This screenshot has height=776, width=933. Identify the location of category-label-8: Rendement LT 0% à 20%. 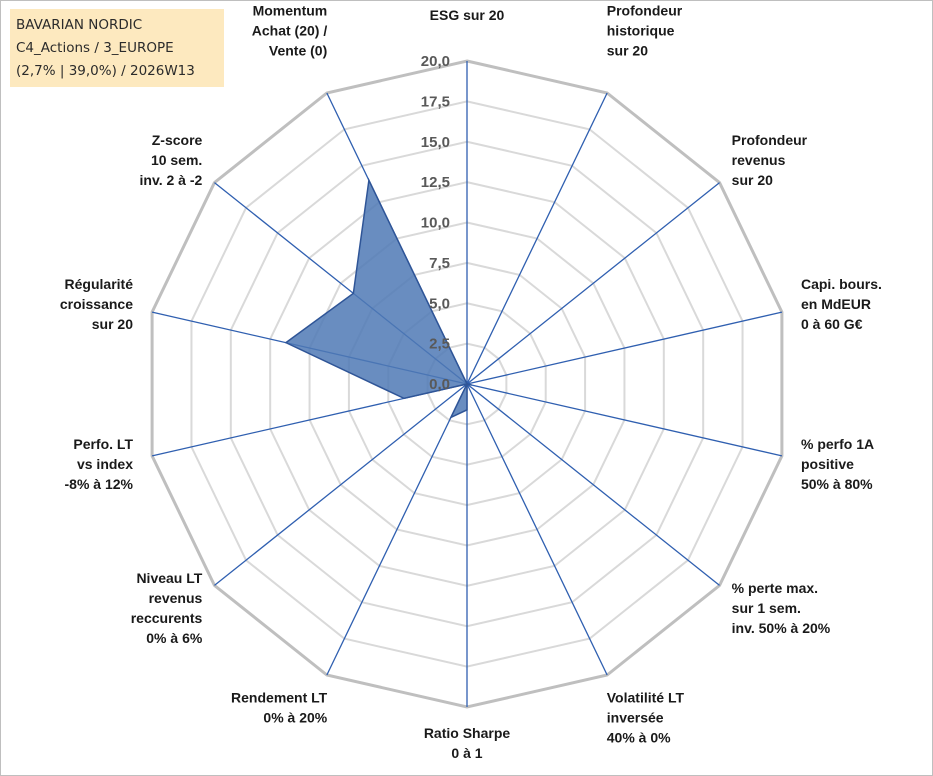
(279, 707).